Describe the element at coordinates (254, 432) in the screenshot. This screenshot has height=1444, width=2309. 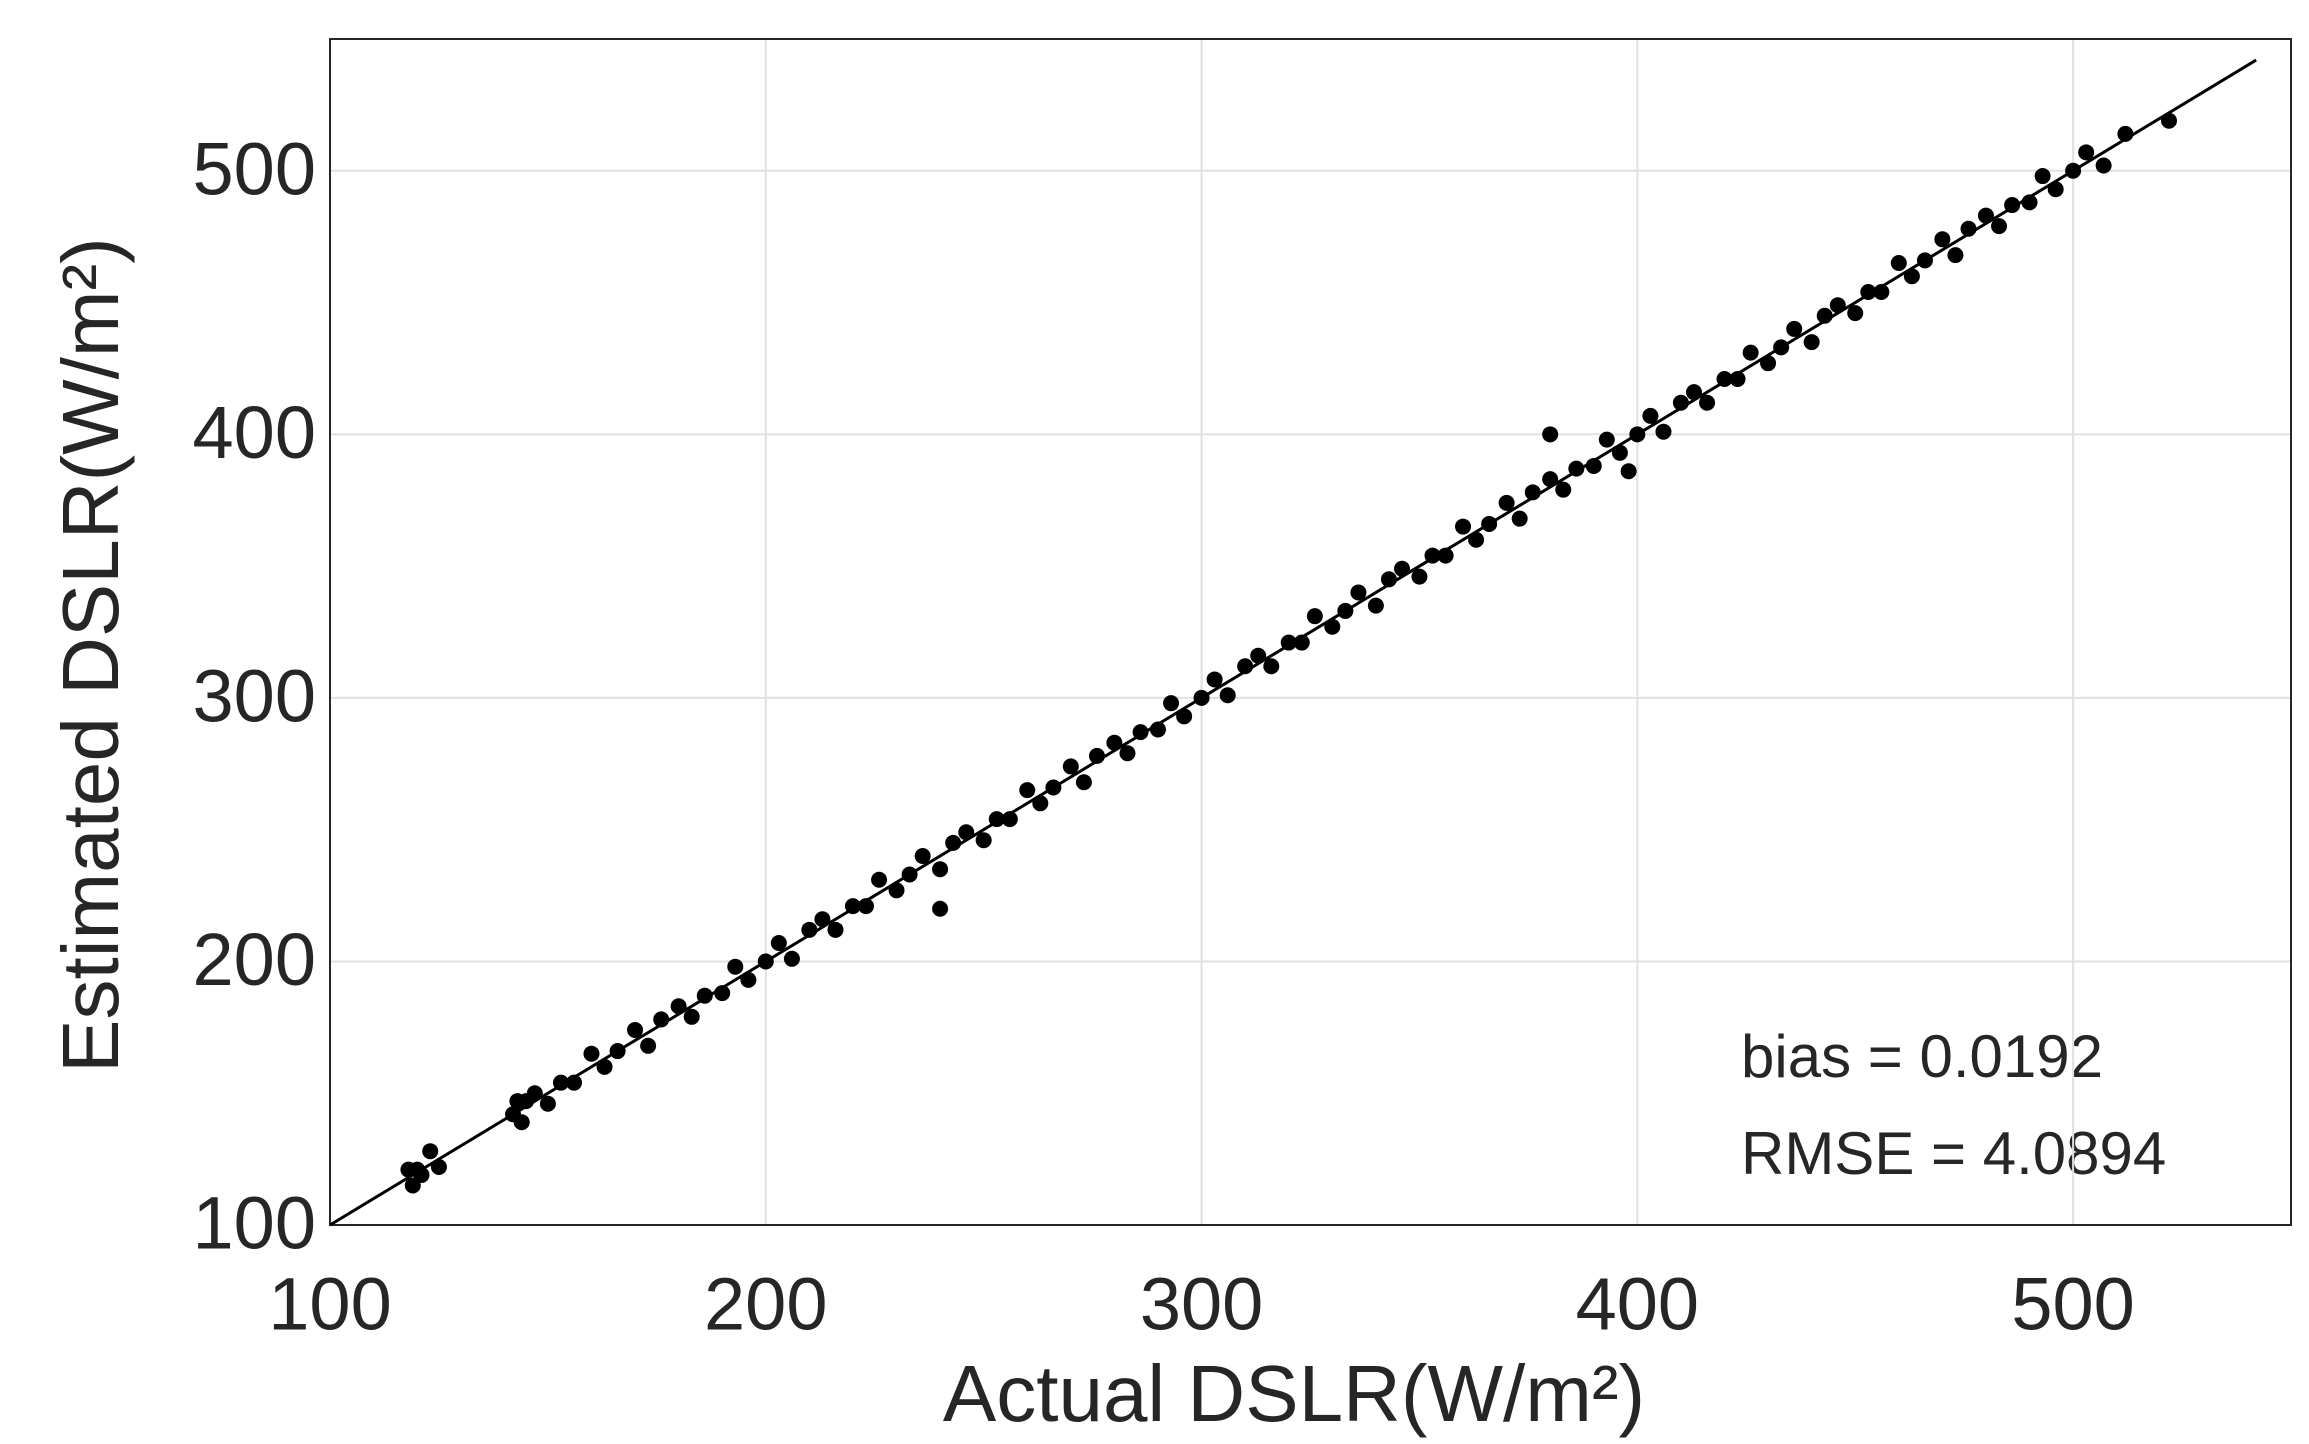
I see `y-tick-label: 400` at that location.